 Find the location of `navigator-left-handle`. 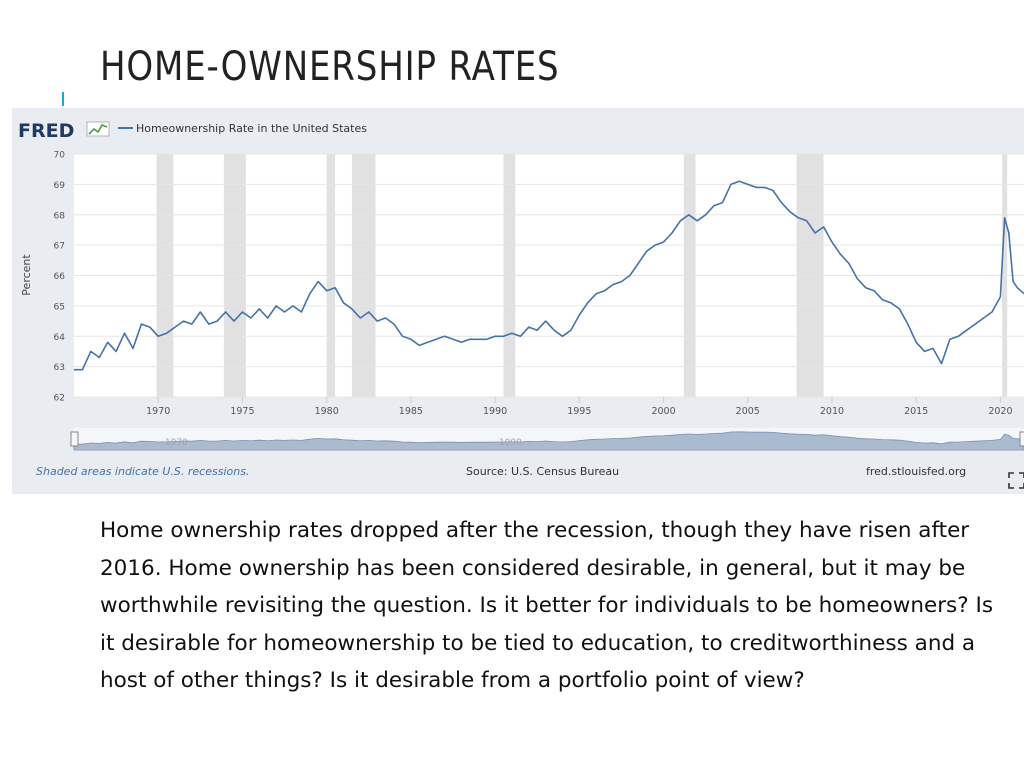

navigator-left-handle is located at coordinates (74, 439).